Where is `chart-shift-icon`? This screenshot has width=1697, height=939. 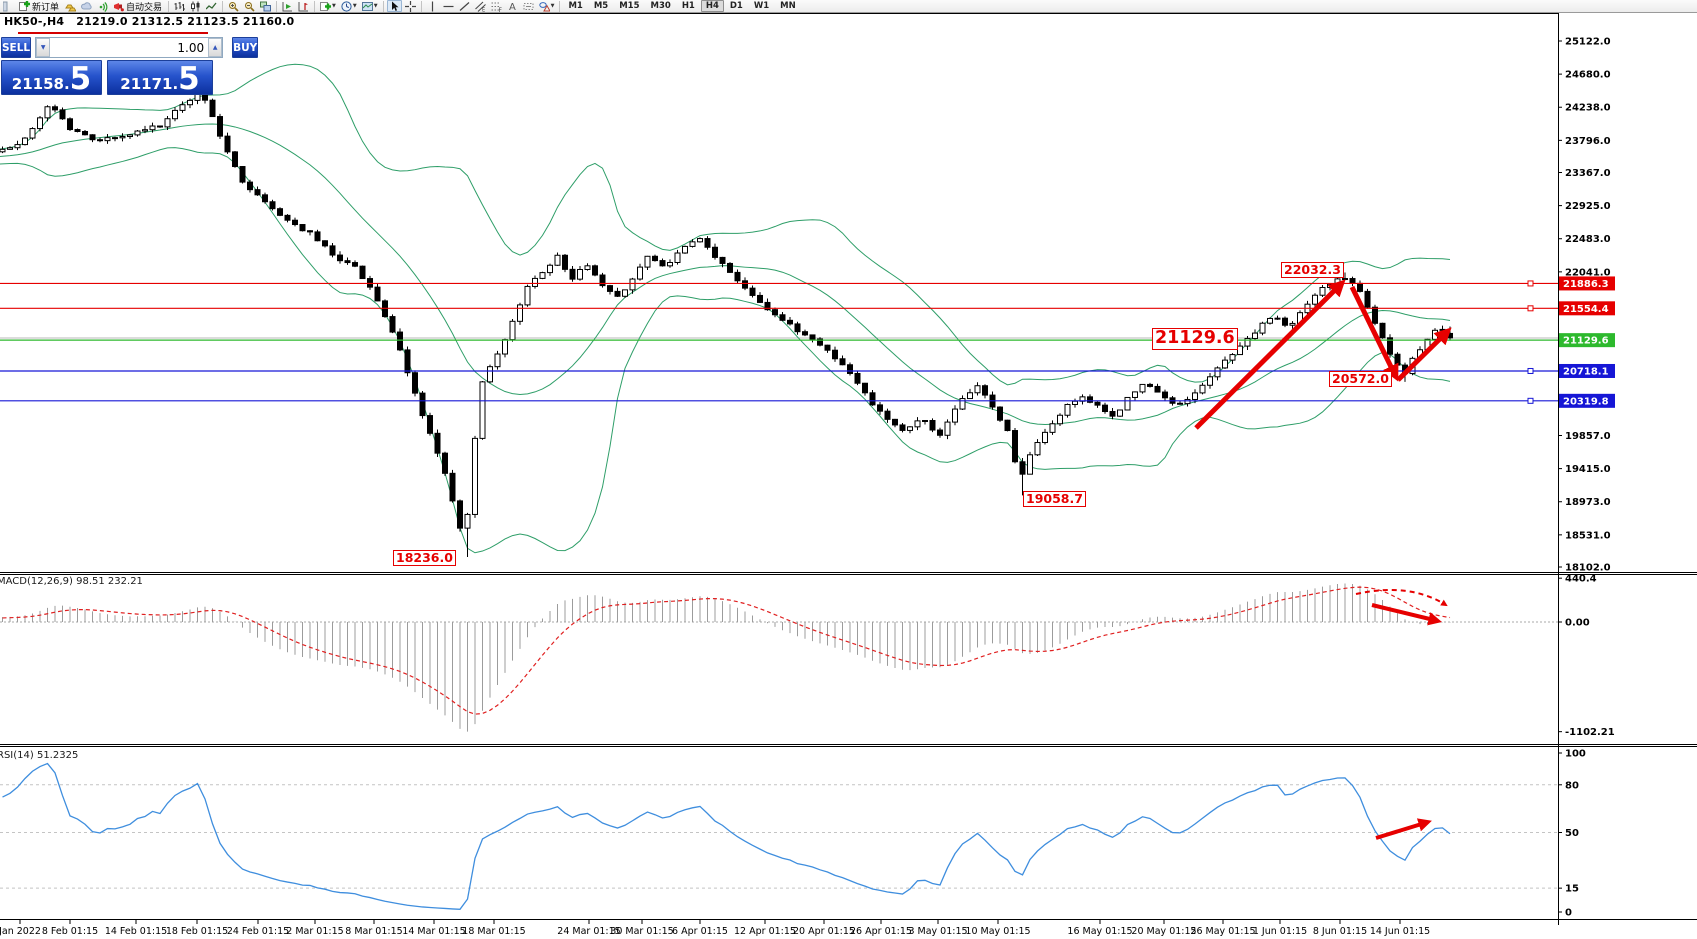 chart-shift-icon is located at coordinates (303, 6).